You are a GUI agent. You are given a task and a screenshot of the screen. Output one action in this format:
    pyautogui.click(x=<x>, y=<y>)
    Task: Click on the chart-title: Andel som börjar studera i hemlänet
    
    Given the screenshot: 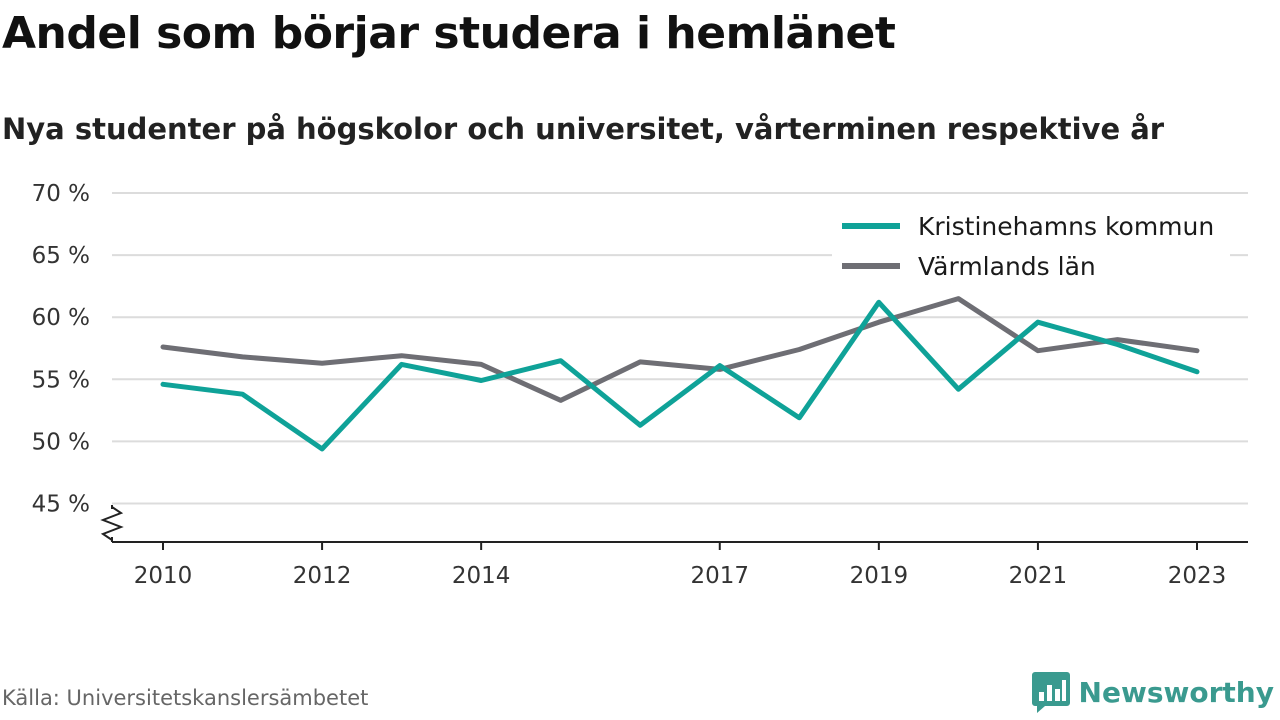 What is the action you would take?
    pyautogui.click(x=449, y=33)
    